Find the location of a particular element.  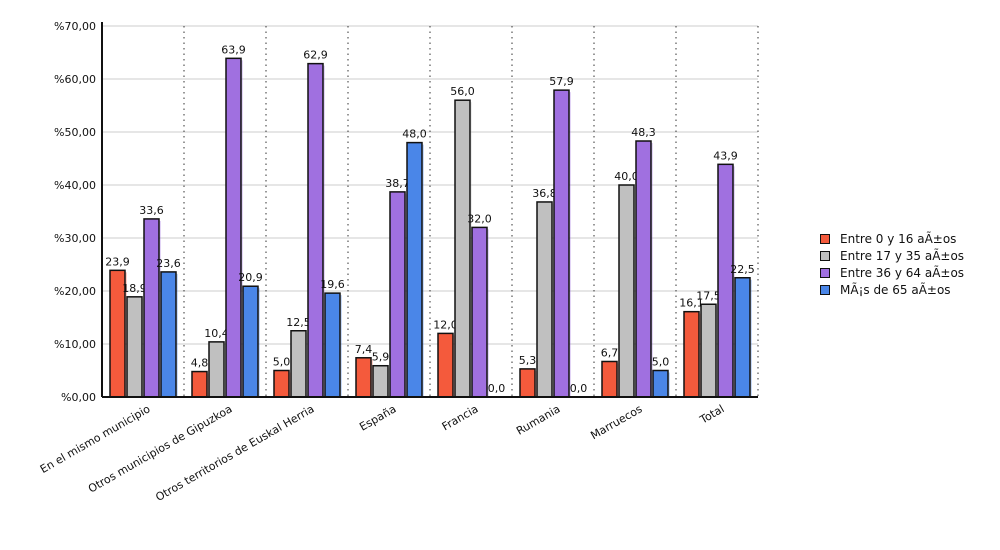

data-label: 32,0 is located at coordinates (479, 218).